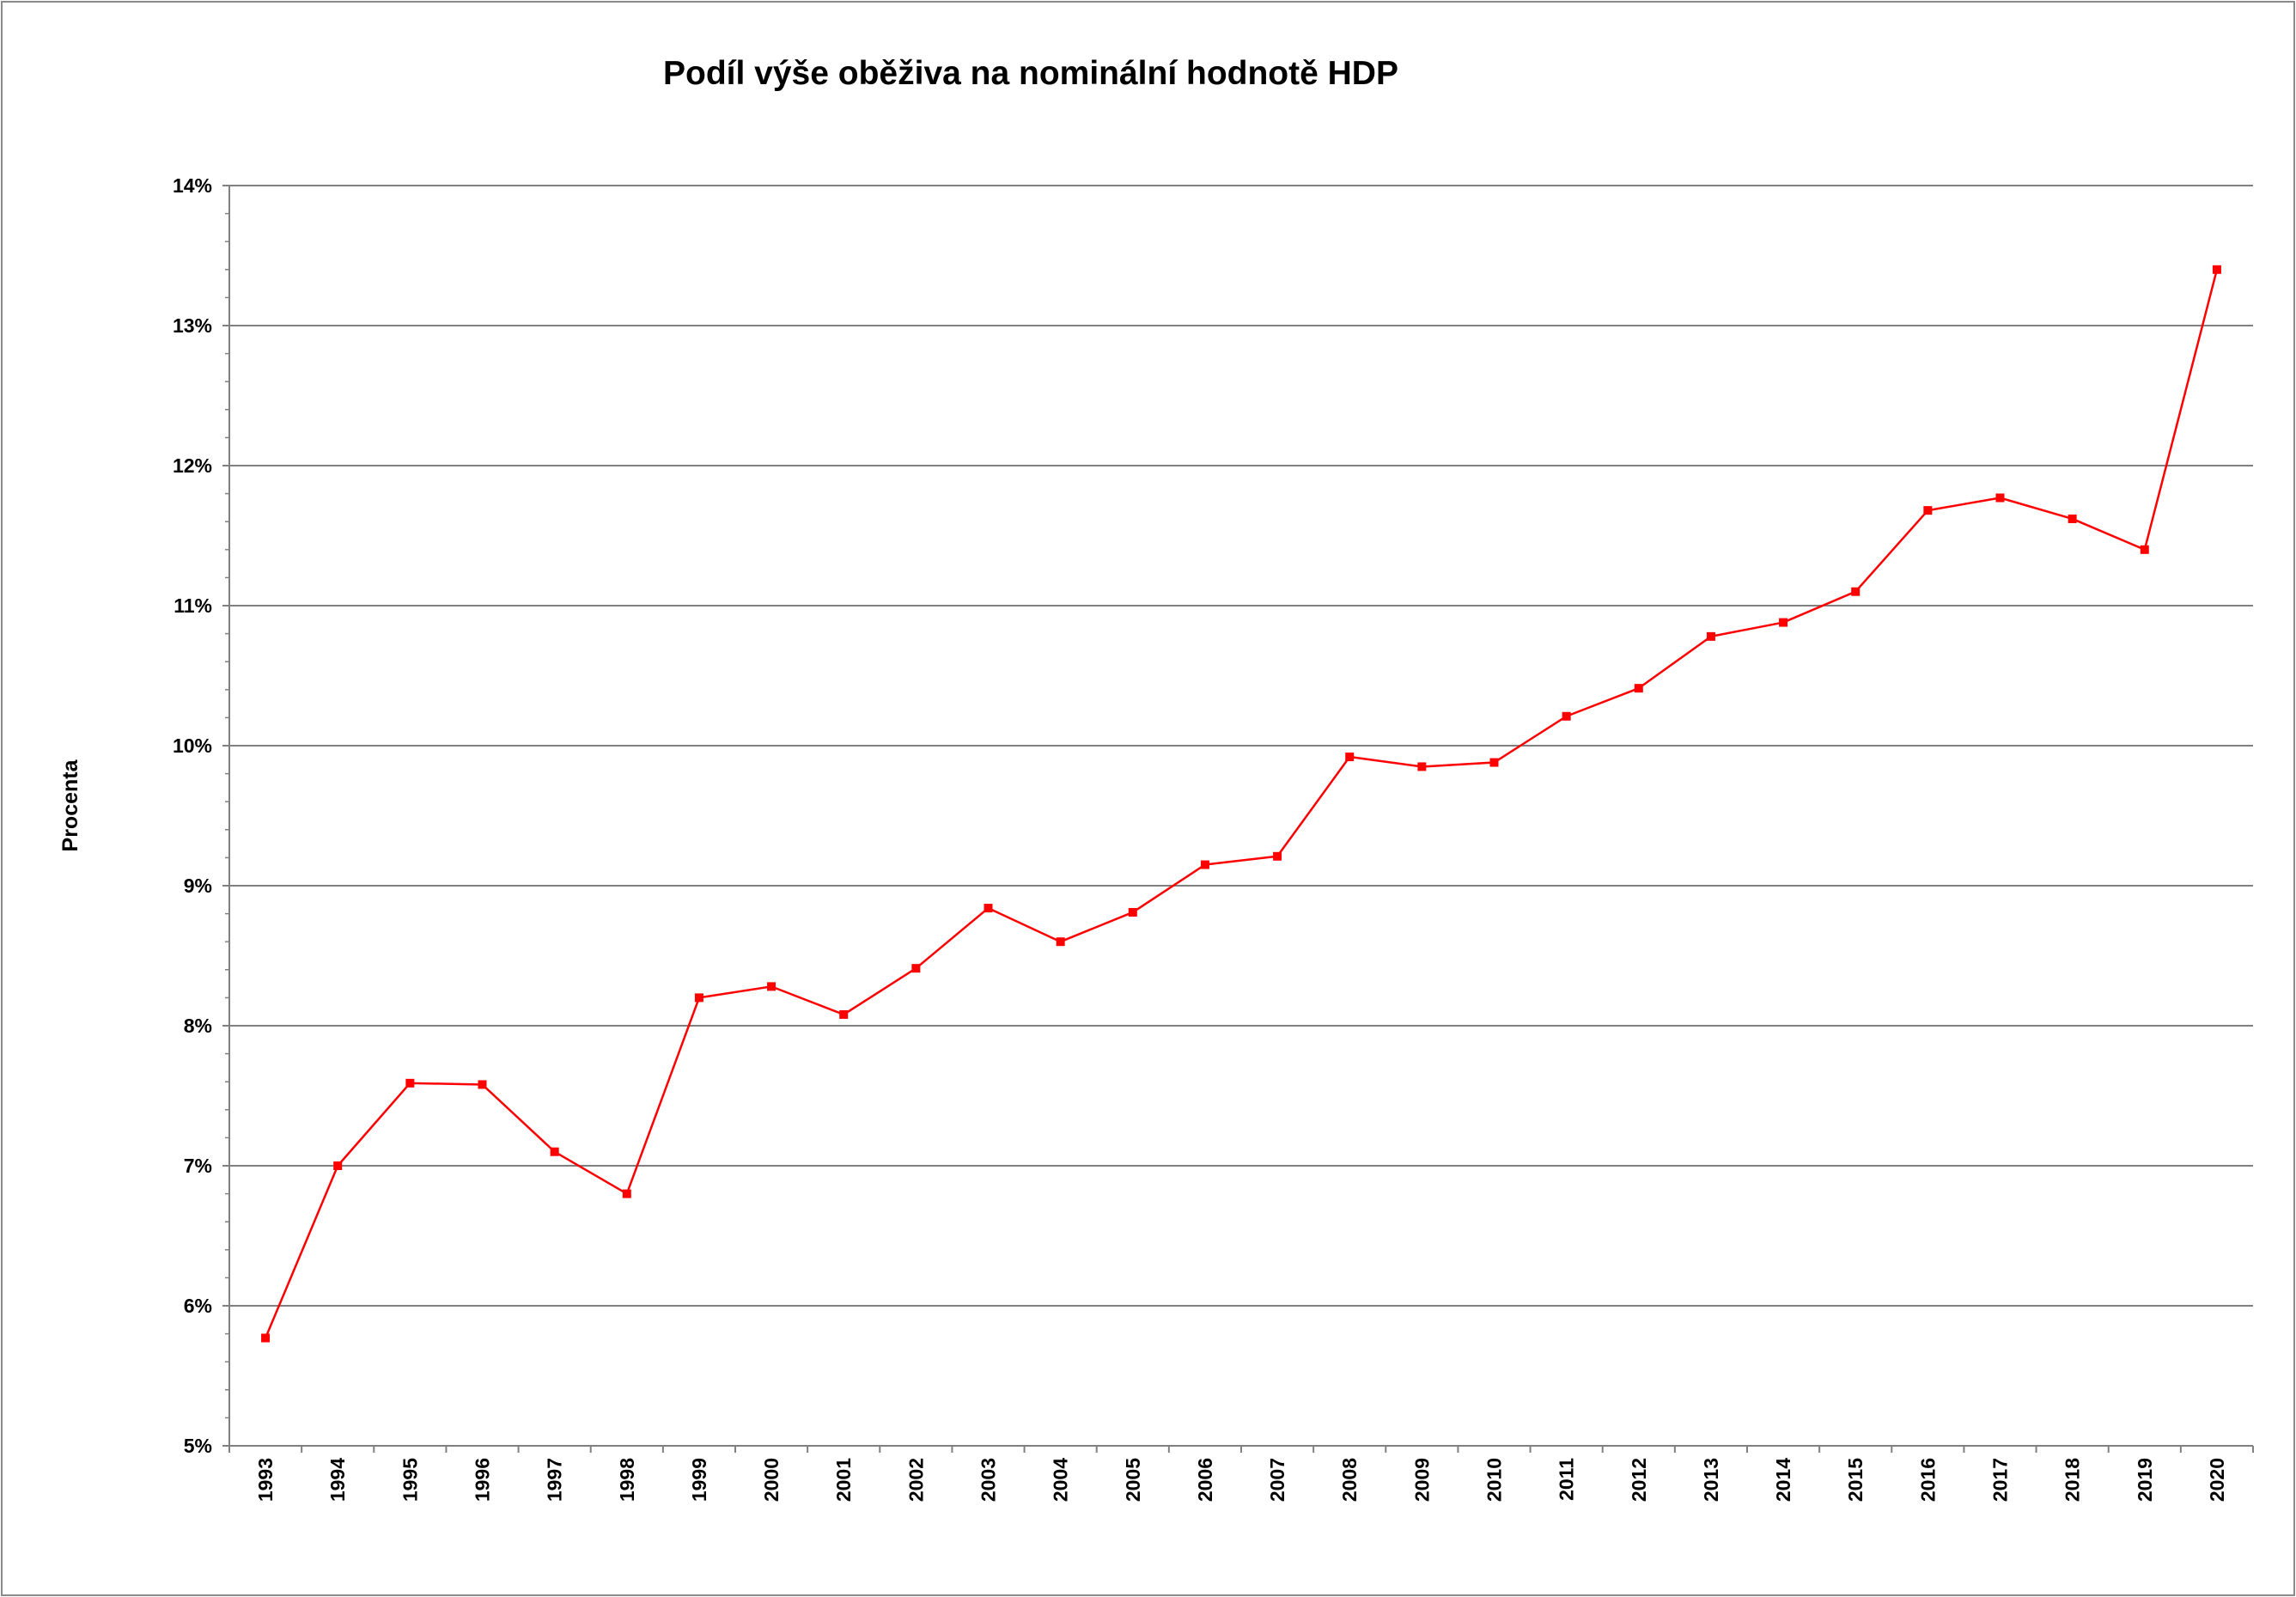 This screenshot has width=2296, height=1597. I want to click on x-tick-label: 2014, so click(1783, 1480).